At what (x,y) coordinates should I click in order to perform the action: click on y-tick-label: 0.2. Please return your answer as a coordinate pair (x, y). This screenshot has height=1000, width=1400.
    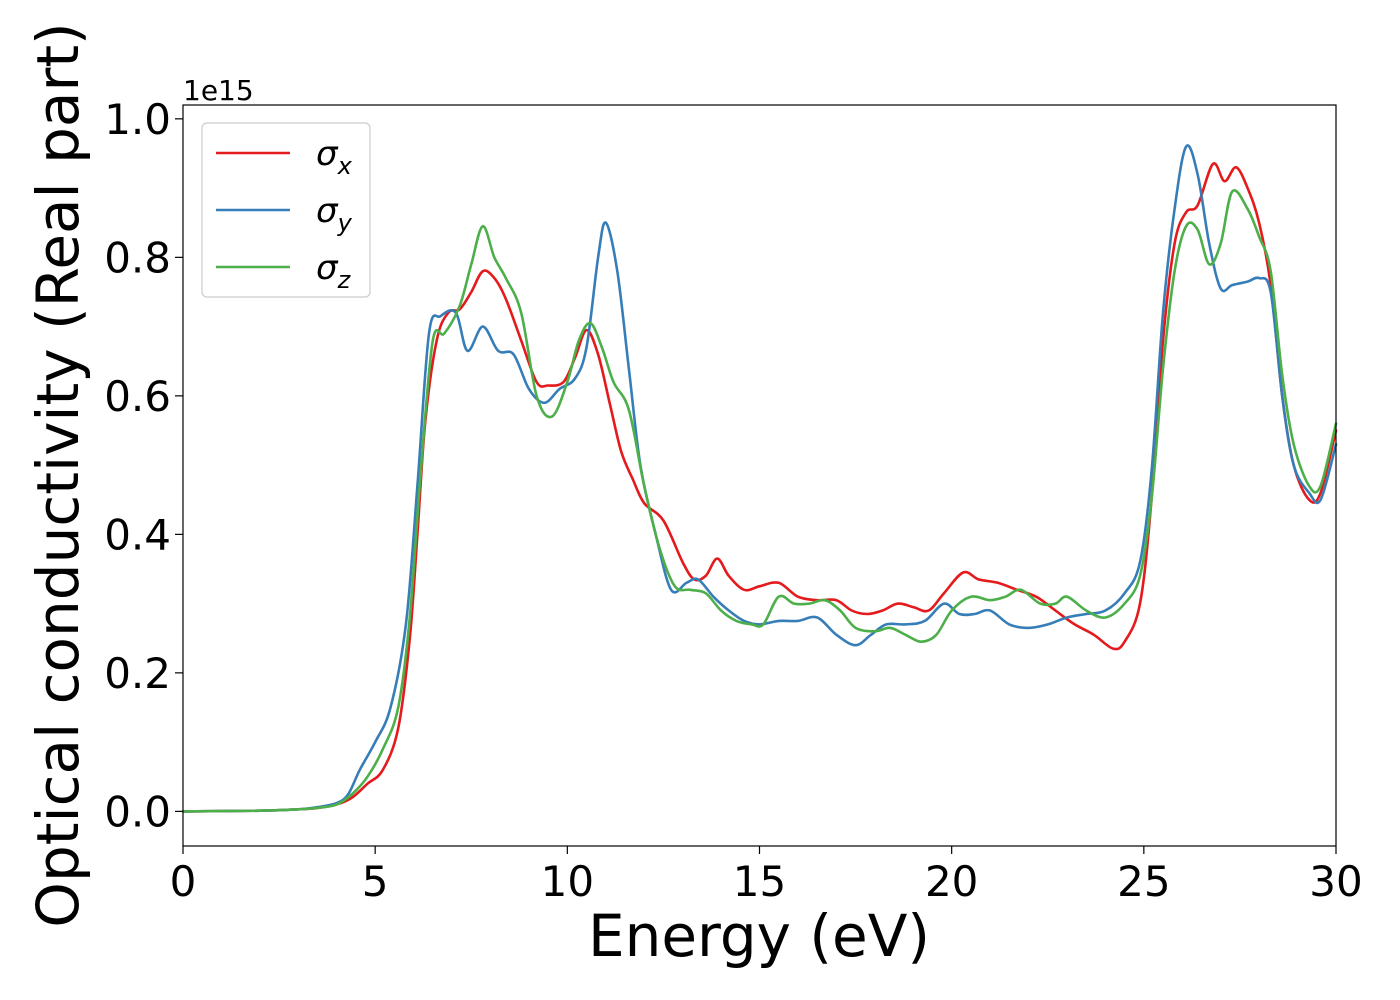
    Looking at the image, I should click on (137, 673).